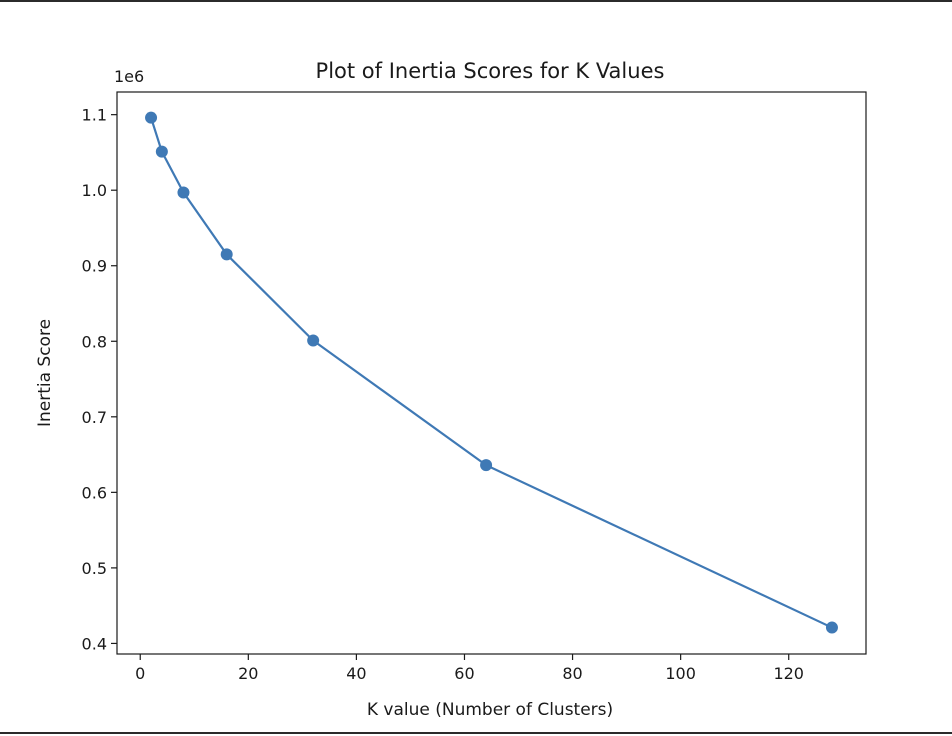 This screenshot has width=952, height=736. Describe the element at coordinates (464, 673) in the screenshot. I see `x-tick-label-3: 60` at that location.